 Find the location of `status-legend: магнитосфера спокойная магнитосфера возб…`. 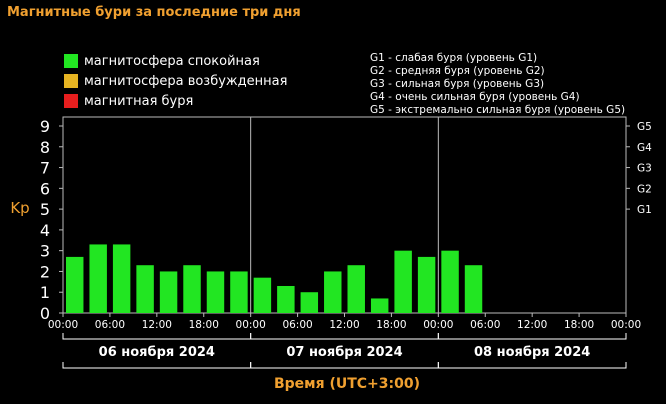

status-legend: магнитосфера спокойная магнитосфера возб… is located at coordinates (175, 82).